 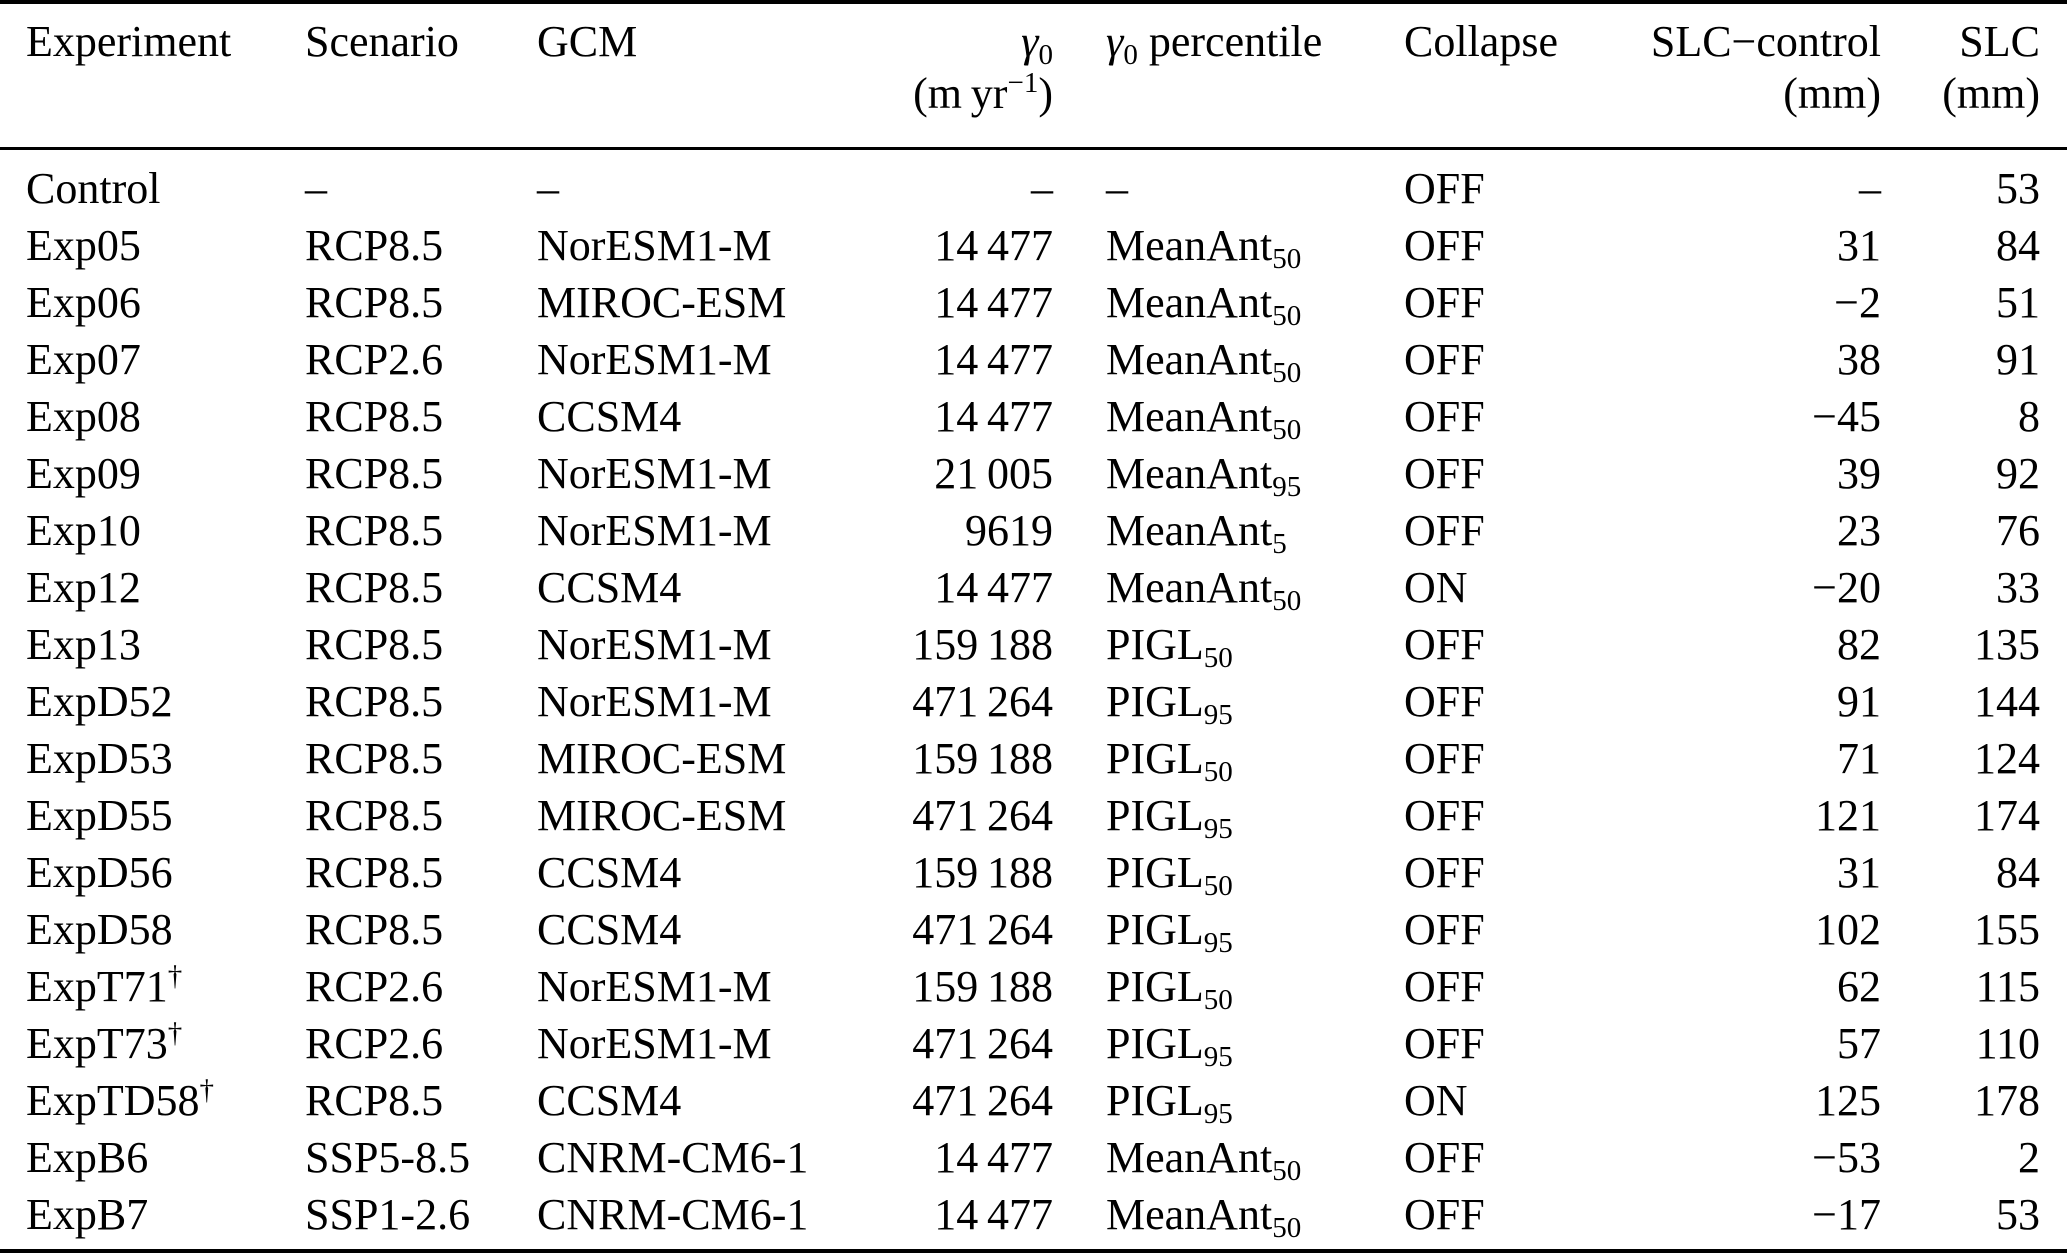 I want to click on slc-label: SLC, so click(x=1999, y=41).